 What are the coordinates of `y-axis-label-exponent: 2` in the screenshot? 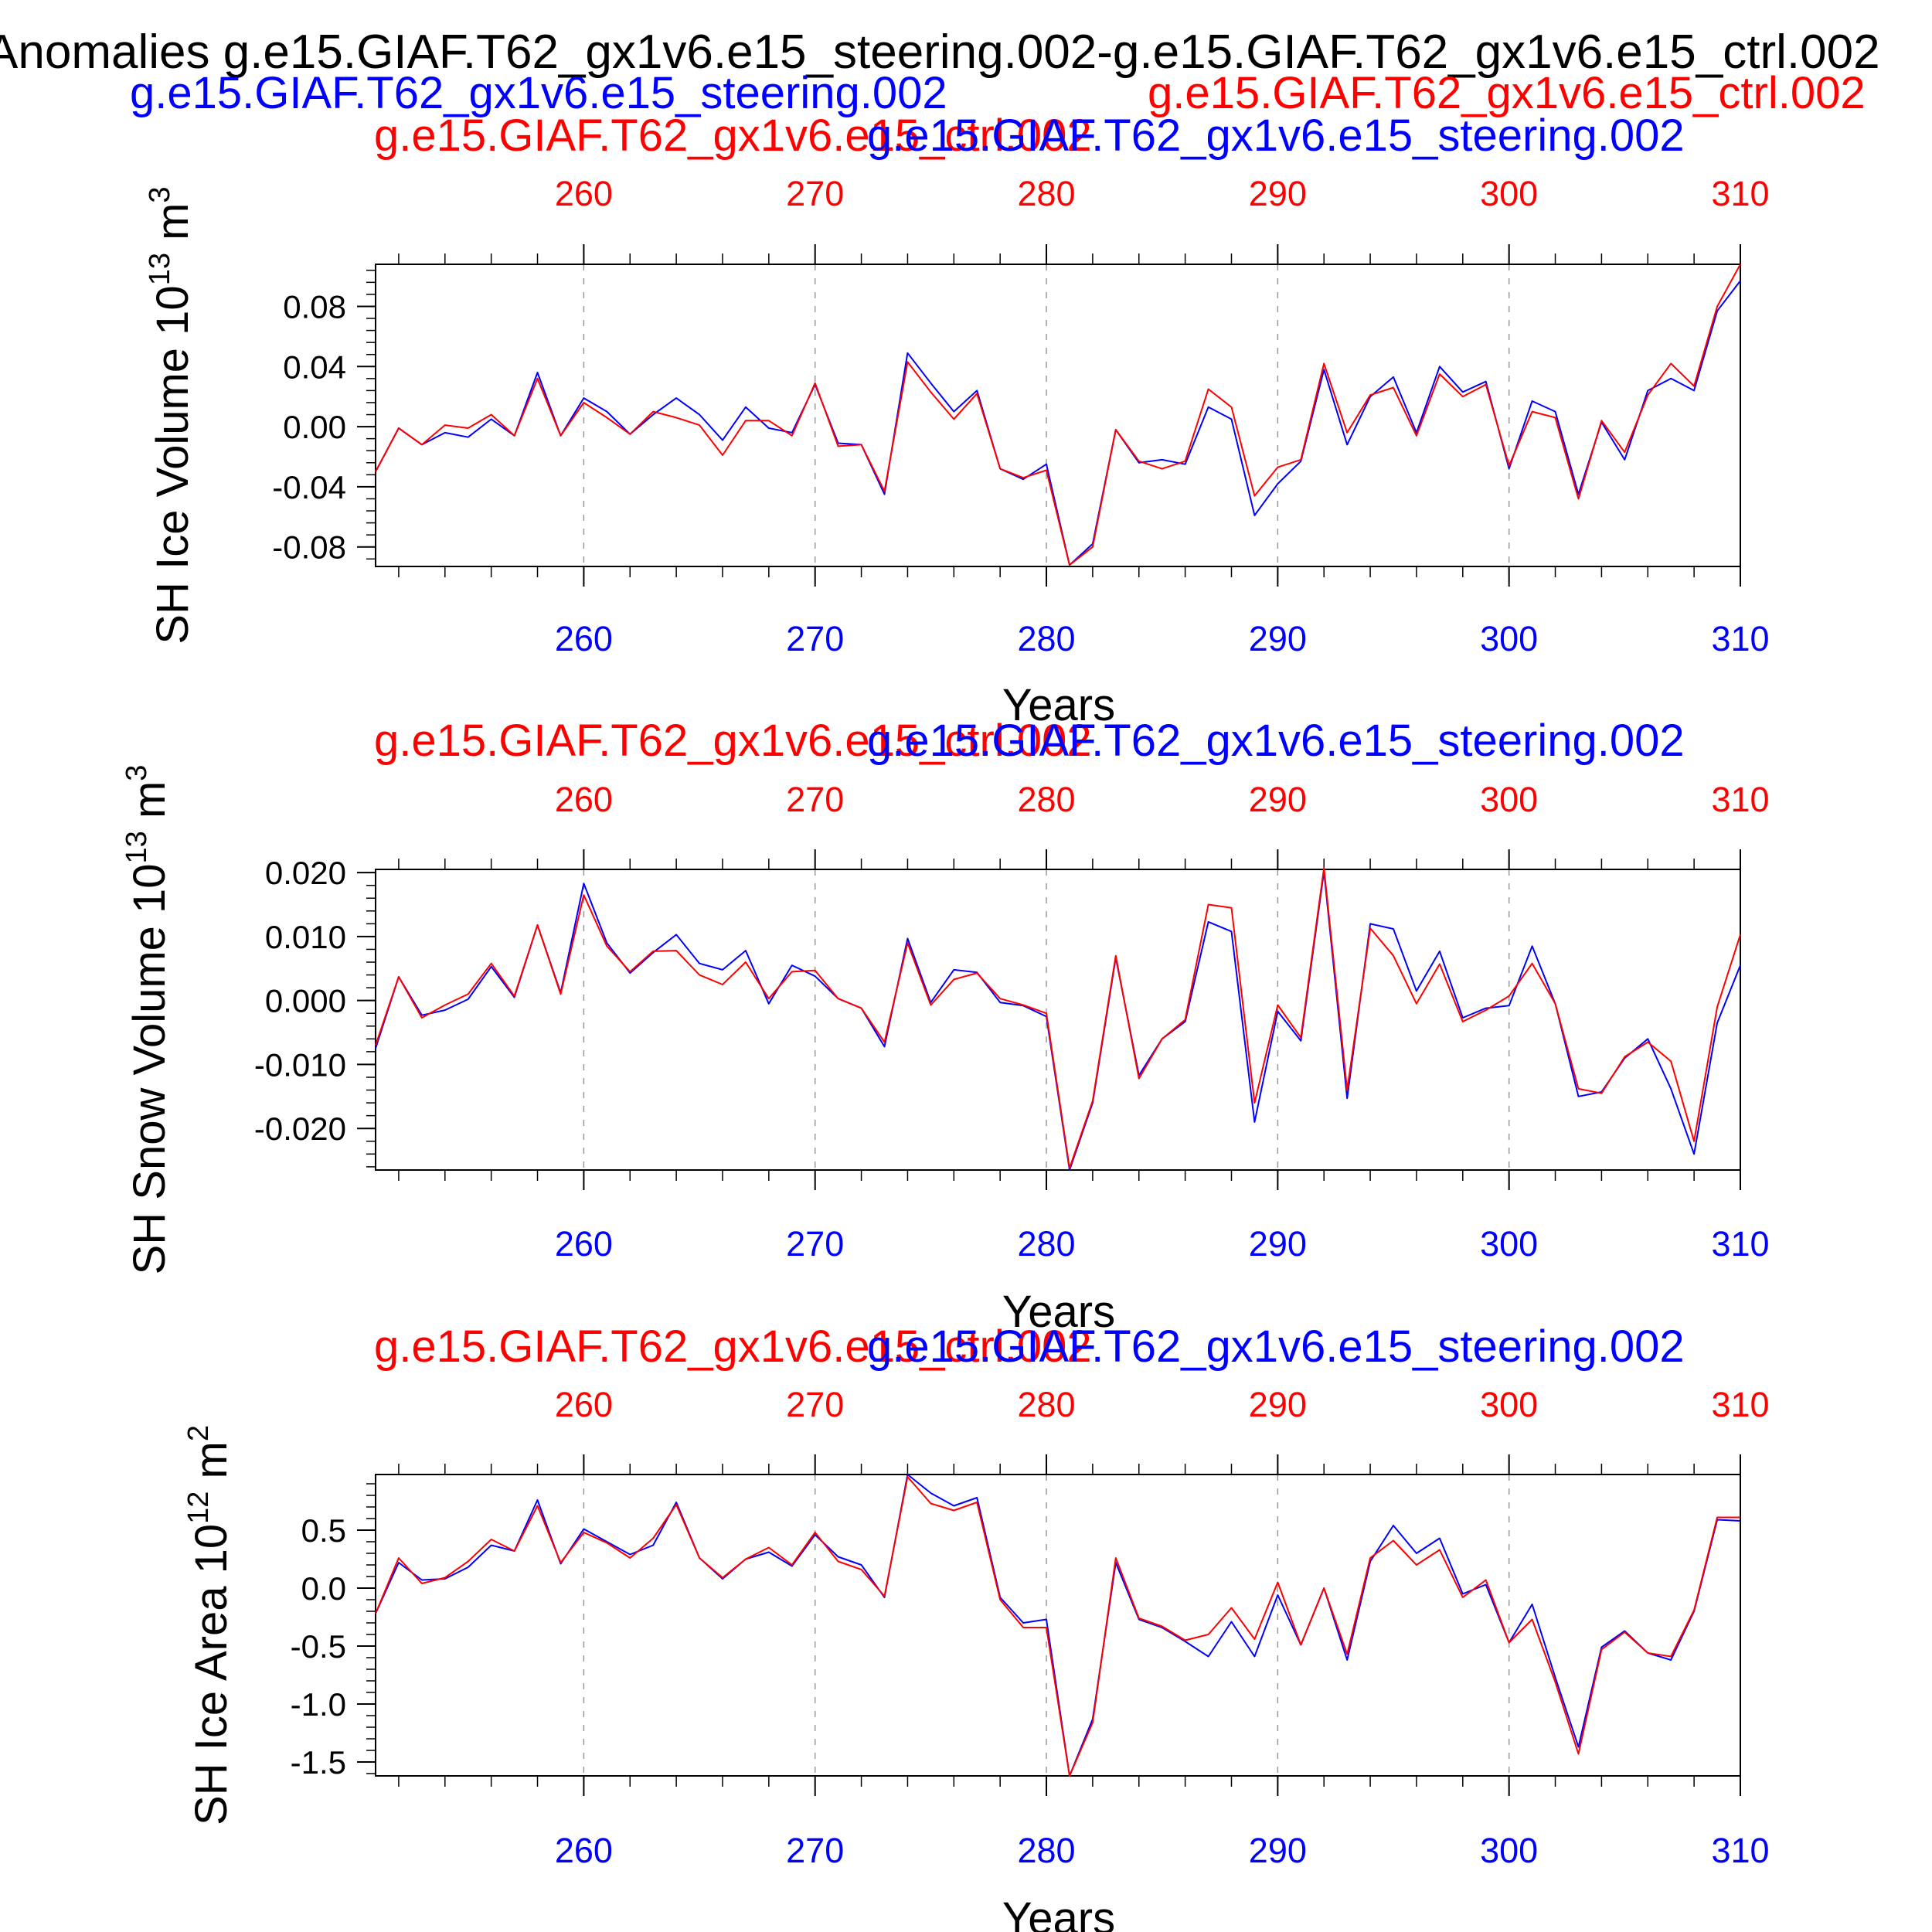 It's located at (198, 1433).